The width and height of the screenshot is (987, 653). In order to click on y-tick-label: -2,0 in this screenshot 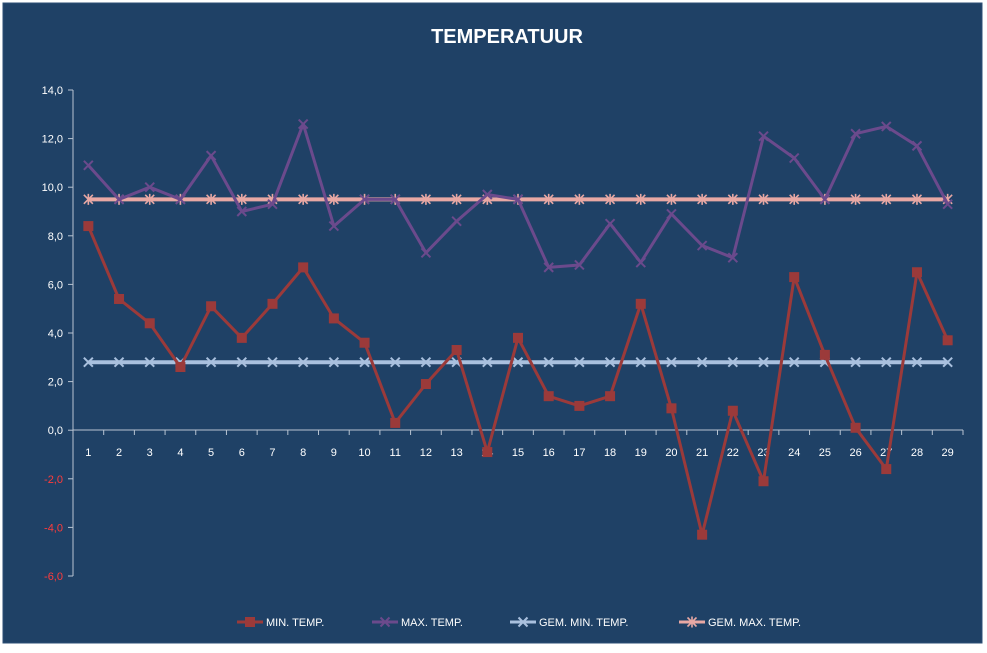, I will do `click(53, 480)`.